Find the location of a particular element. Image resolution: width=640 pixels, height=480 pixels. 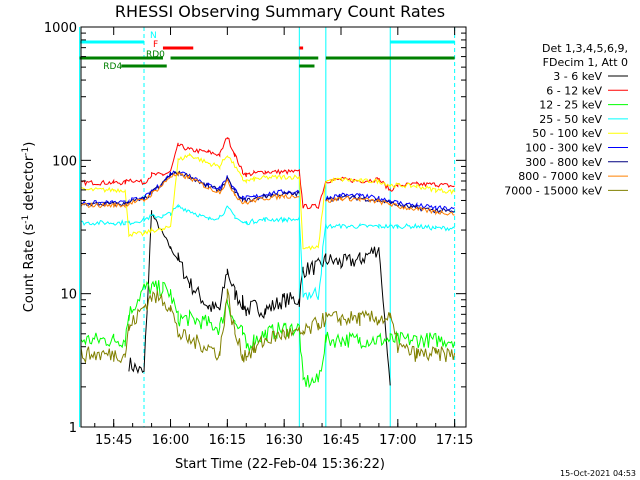

legend-label-100-300-kev: 100 - 300 keV is located at coordinates (563, 148).